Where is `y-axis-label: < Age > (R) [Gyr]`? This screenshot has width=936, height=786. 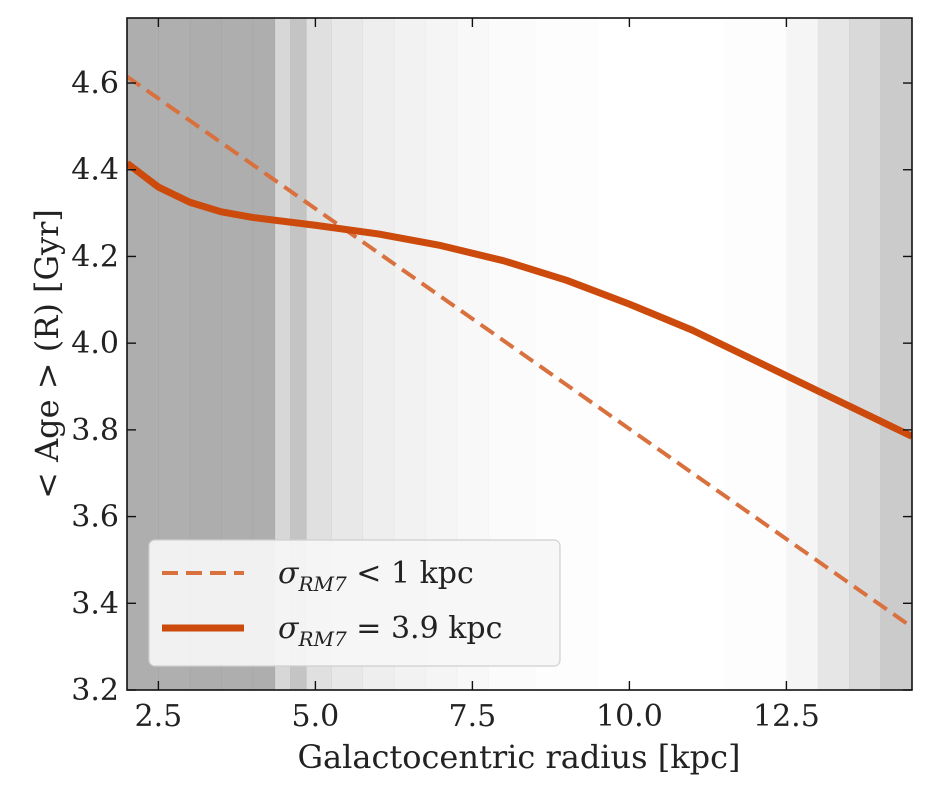 y-axis-label: < Age > (R) [Gyr] is located at coordinates (47, 354).